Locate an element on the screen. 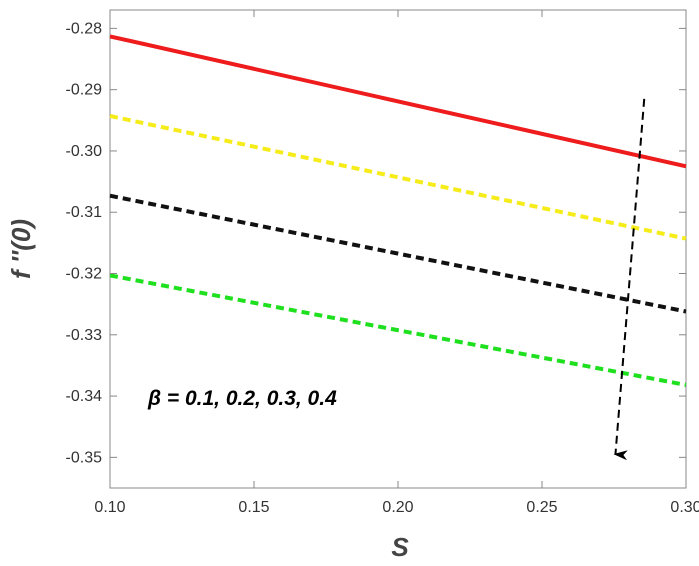  beta-annotation: β = 0.1, 0.2, 0.3, 0.4 is located at coordinates (242, 398).